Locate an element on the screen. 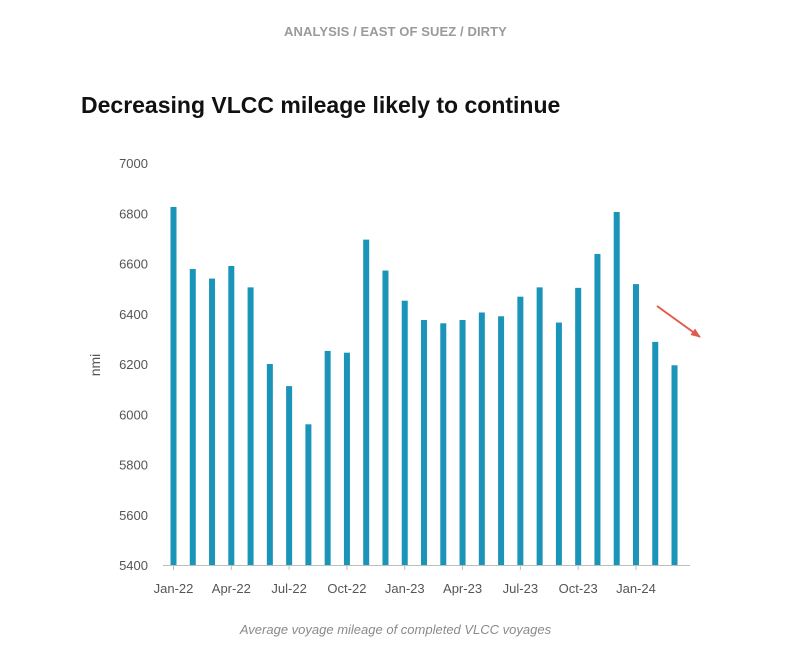  x-tick-label: Apr-23 is located at coordinates (462, 588).